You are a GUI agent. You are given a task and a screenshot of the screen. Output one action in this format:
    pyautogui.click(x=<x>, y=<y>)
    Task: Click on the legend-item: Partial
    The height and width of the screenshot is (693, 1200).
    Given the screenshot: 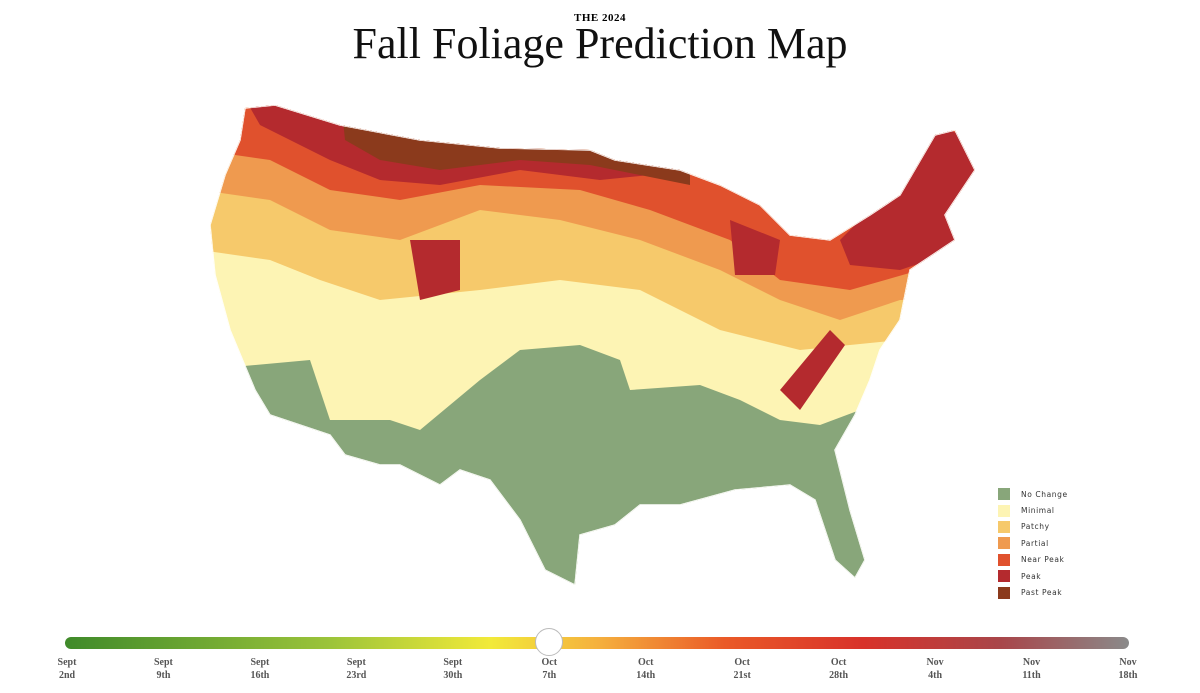 What is the action you would take?
    pyautogui.click(x=1033, y=543)
    